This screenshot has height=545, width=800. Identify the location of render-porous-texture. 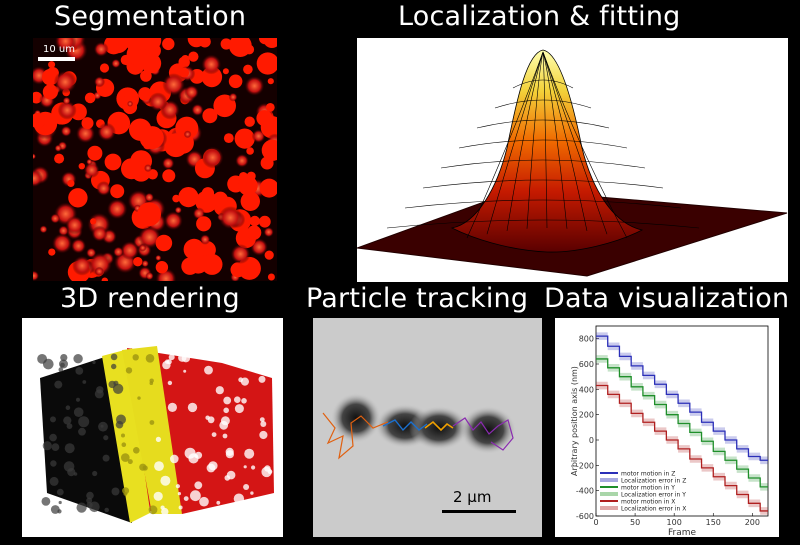
(155, 433).